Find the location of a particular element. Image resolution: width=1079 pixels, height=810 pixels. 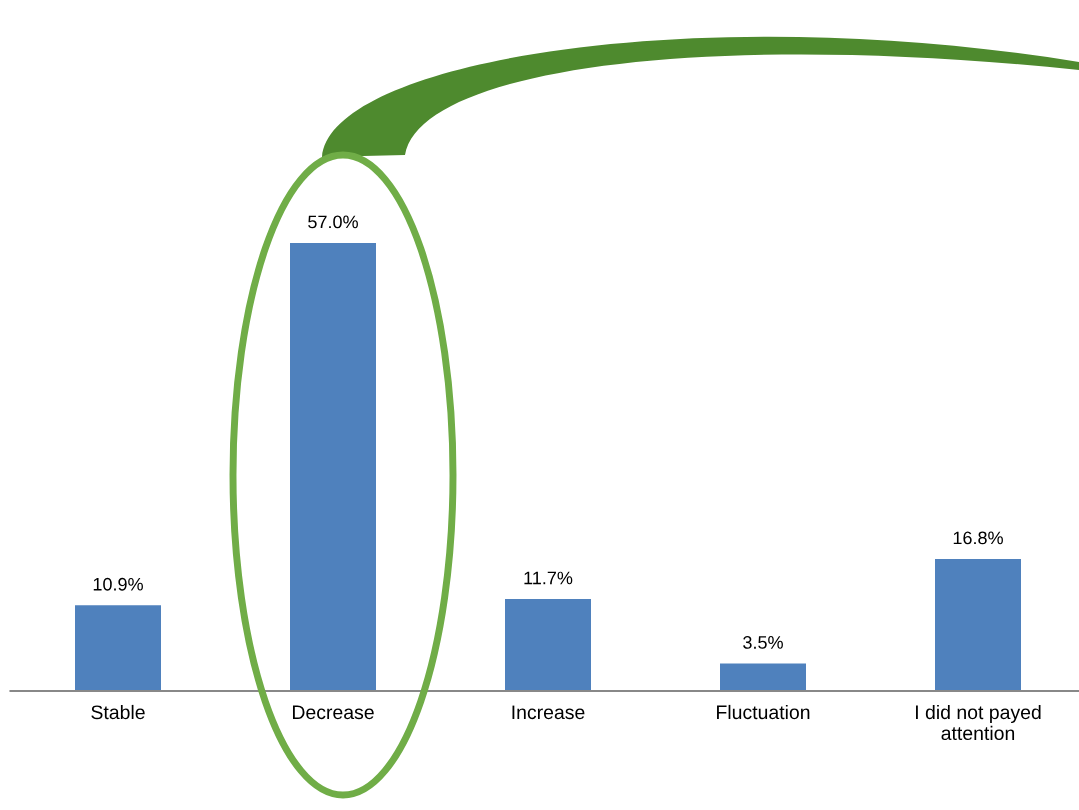

x-tick-label: Decrease is located at coordinates (333, 712).